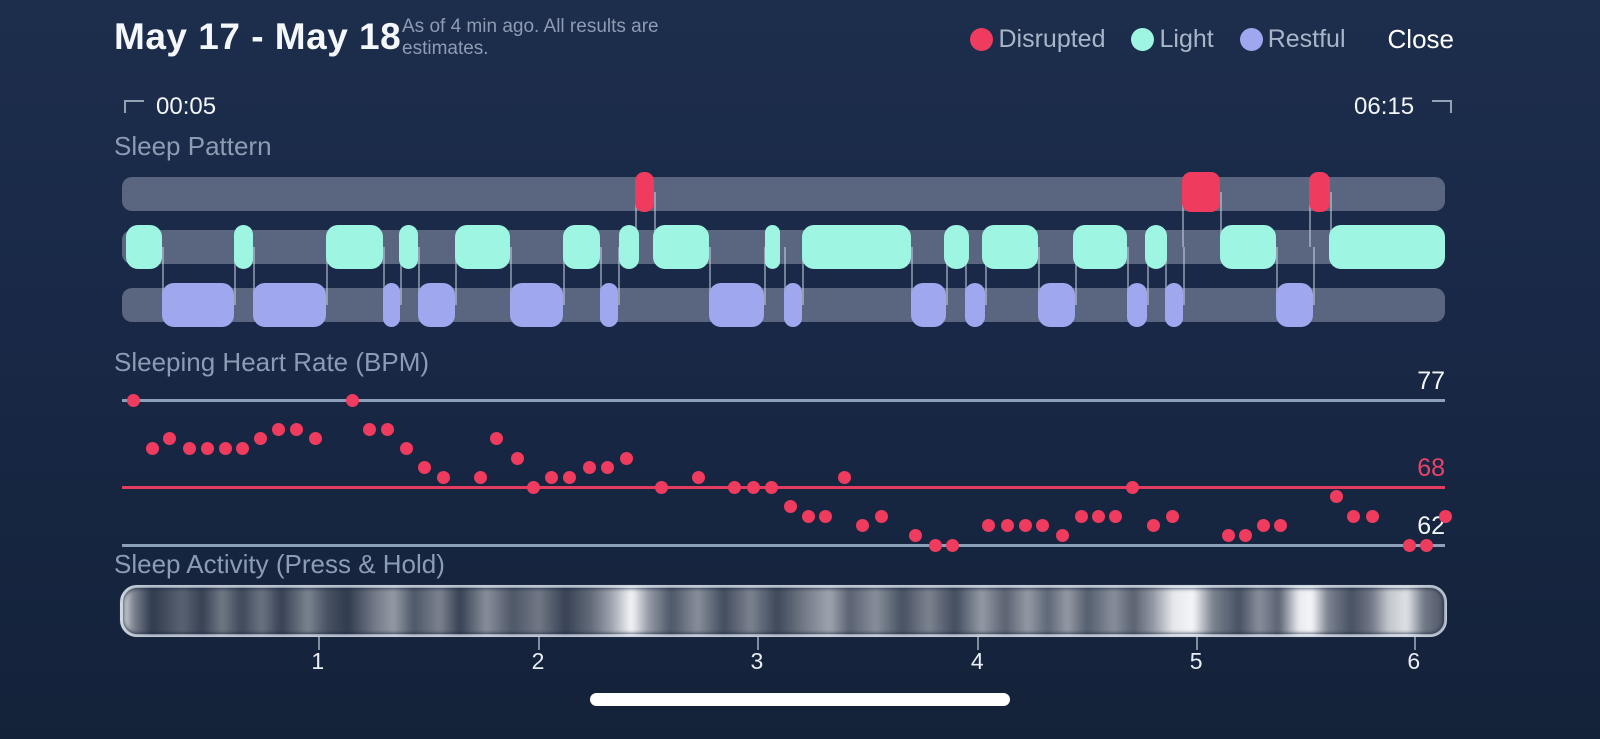 This screenshot has height=739, width=1600. What do you see at coordinates (1052, 39) in the screenshot?
I see `legend-label-disrupted: Disrupted` at bounding box center [1052, 39].